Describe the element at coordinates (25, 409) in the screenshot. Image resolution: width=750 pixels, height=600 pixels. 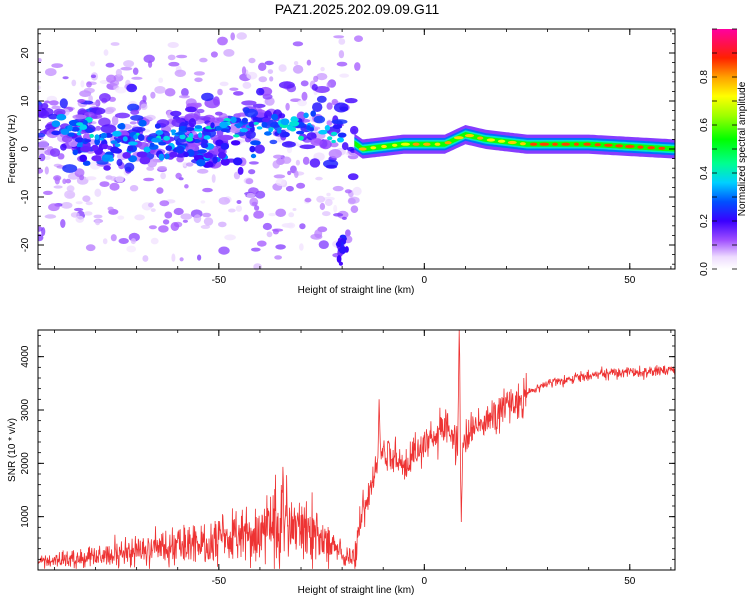
I see `y-tick-label: 3000` at that location.